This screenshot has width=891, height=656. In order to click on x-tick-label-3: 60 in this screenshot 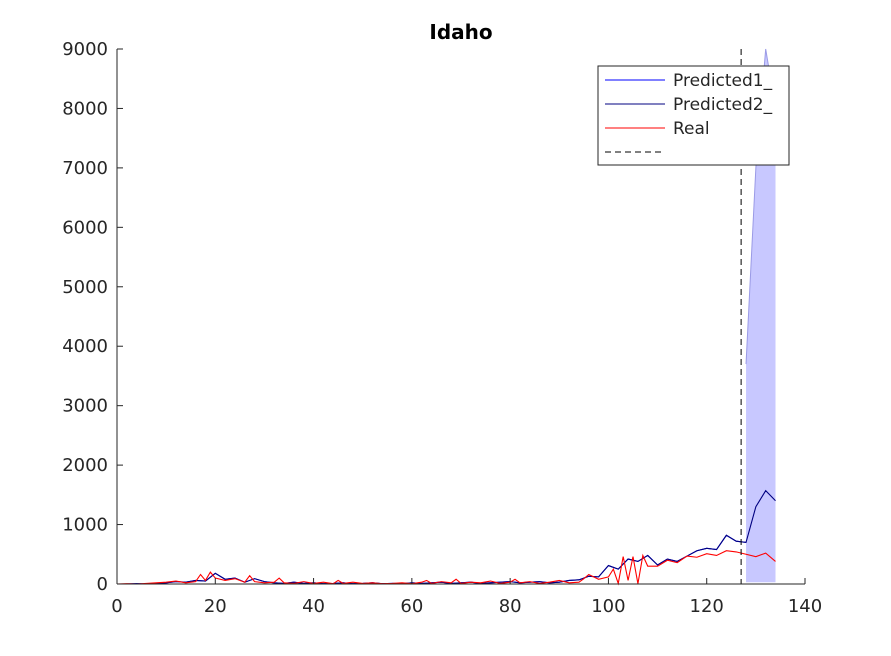, I will do `click(411, 606)`.